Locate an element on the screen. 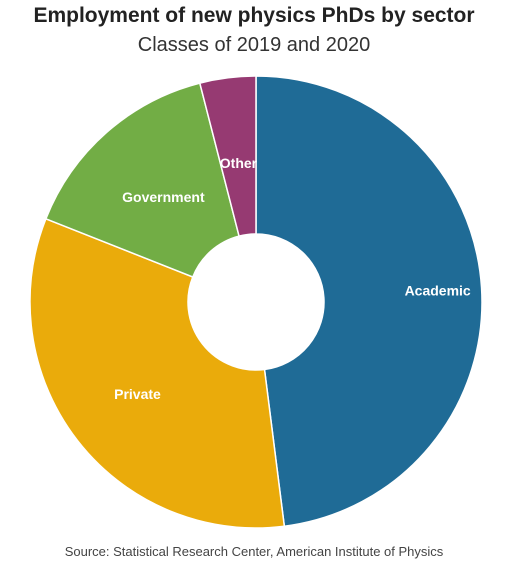 The image size is (508, 563). chart-subtitle: Classes of 2019 and 2020 is located at coordinates (254, 45).